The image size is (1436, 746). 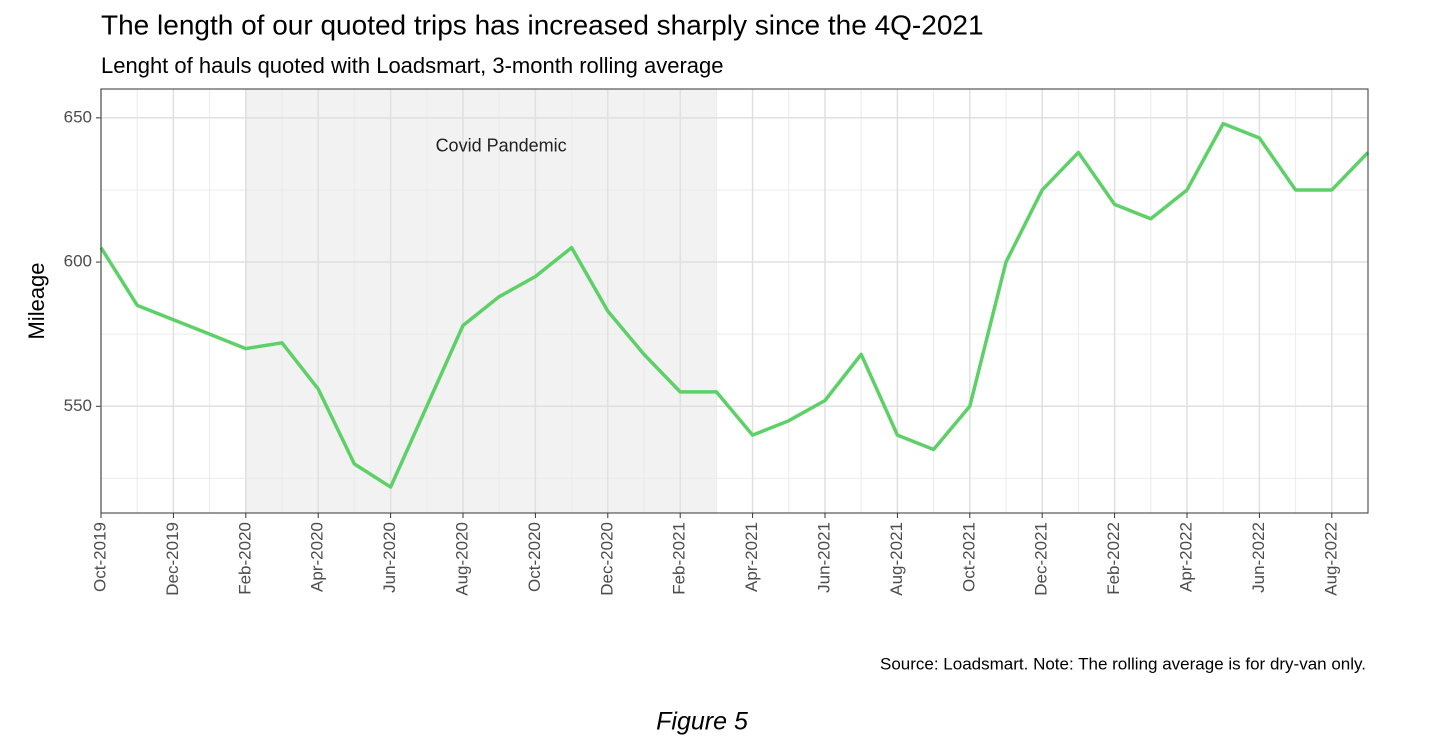 I want to click on y-tick-label: 550, so click(x=78, y=405).